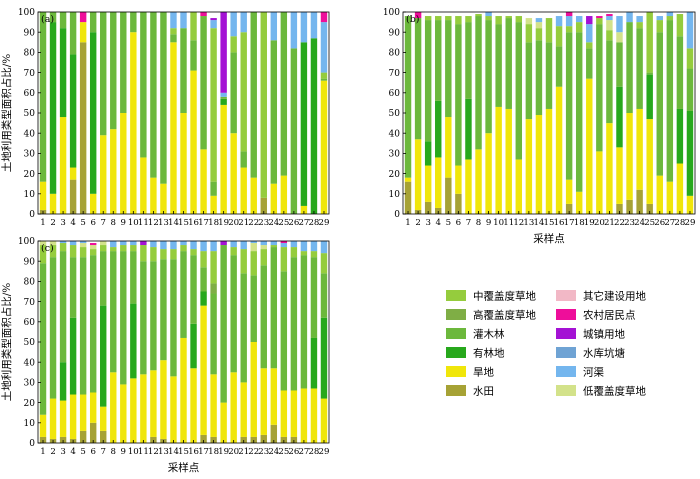 The height and width of the screenshot is (479, 700). Describe the element at coordinates (293, 452) in the screenshot. I see `x-tick-label: 26` at that location.